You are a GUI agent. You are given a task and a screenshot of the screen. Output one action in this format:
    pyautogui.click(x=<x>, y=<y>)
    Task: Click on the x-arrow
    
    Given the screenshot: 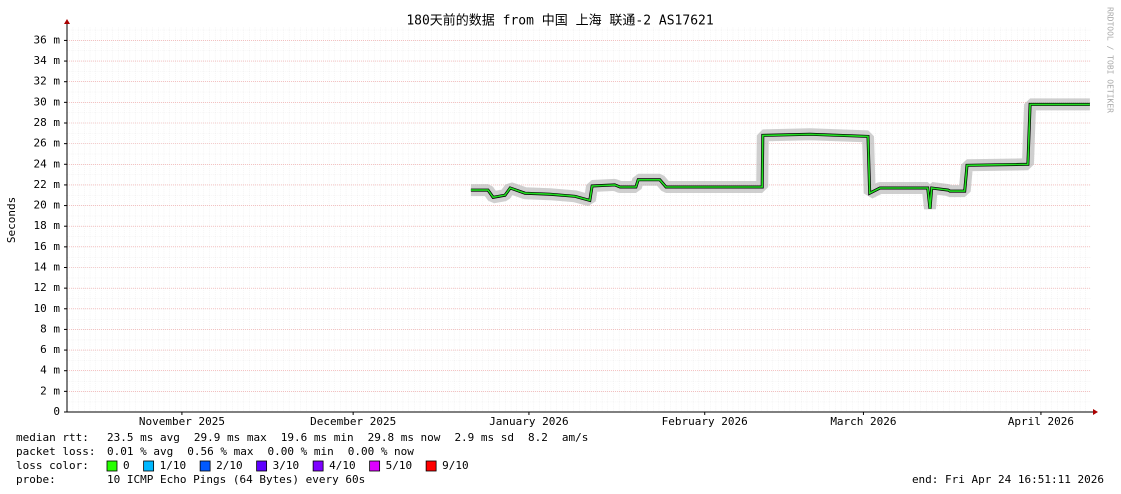 What is the action you would take?
    pyautogui.click(x=1095, y=412)
    